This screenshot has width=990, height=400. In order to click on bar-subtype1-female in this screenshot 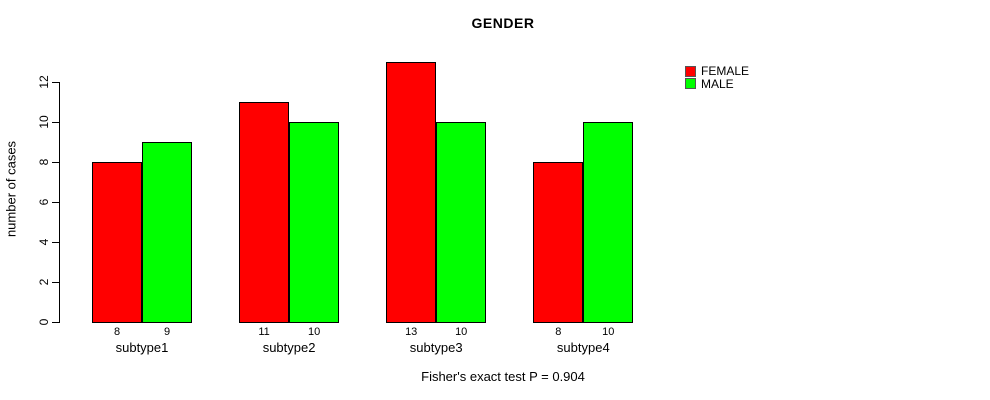, I will do `click(117, 242)`.